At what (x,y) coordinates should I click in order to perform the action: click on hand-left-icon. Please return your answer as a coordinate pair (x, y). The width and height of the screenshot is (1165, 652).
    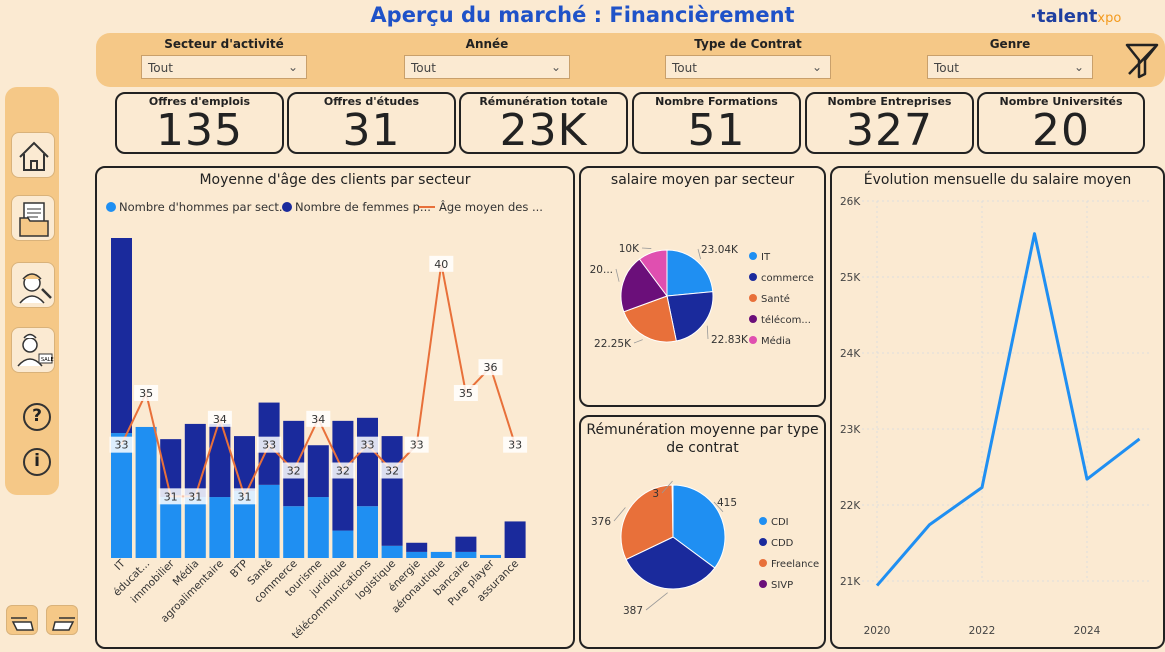
    Looking at the image, I should click on (22, 624).